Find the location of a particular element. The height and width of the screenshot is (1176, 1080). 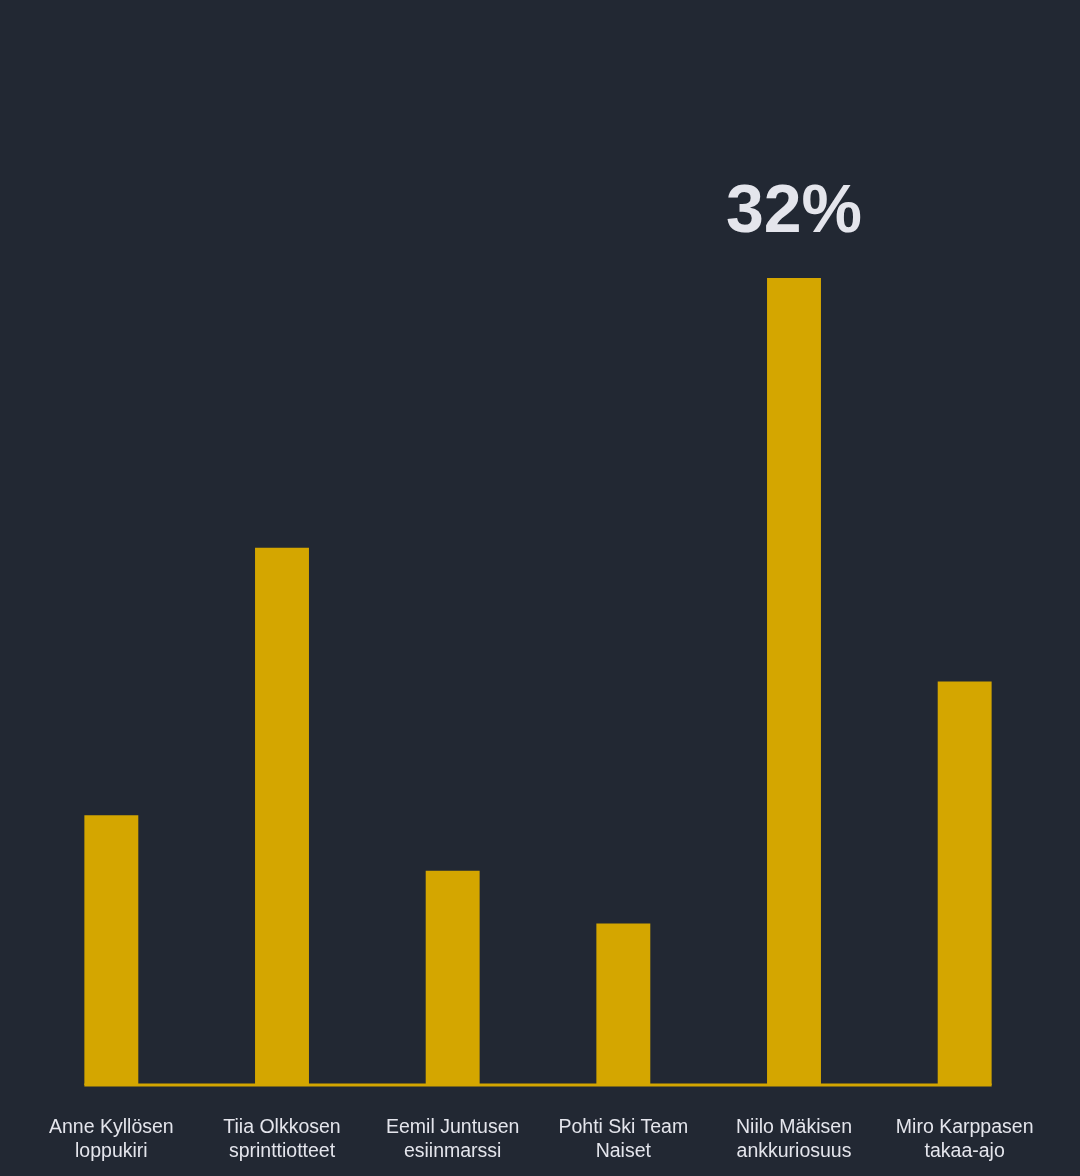

x-tick-label: Anne Kyllösen loppukiri is located at coordinates (111, 1137).